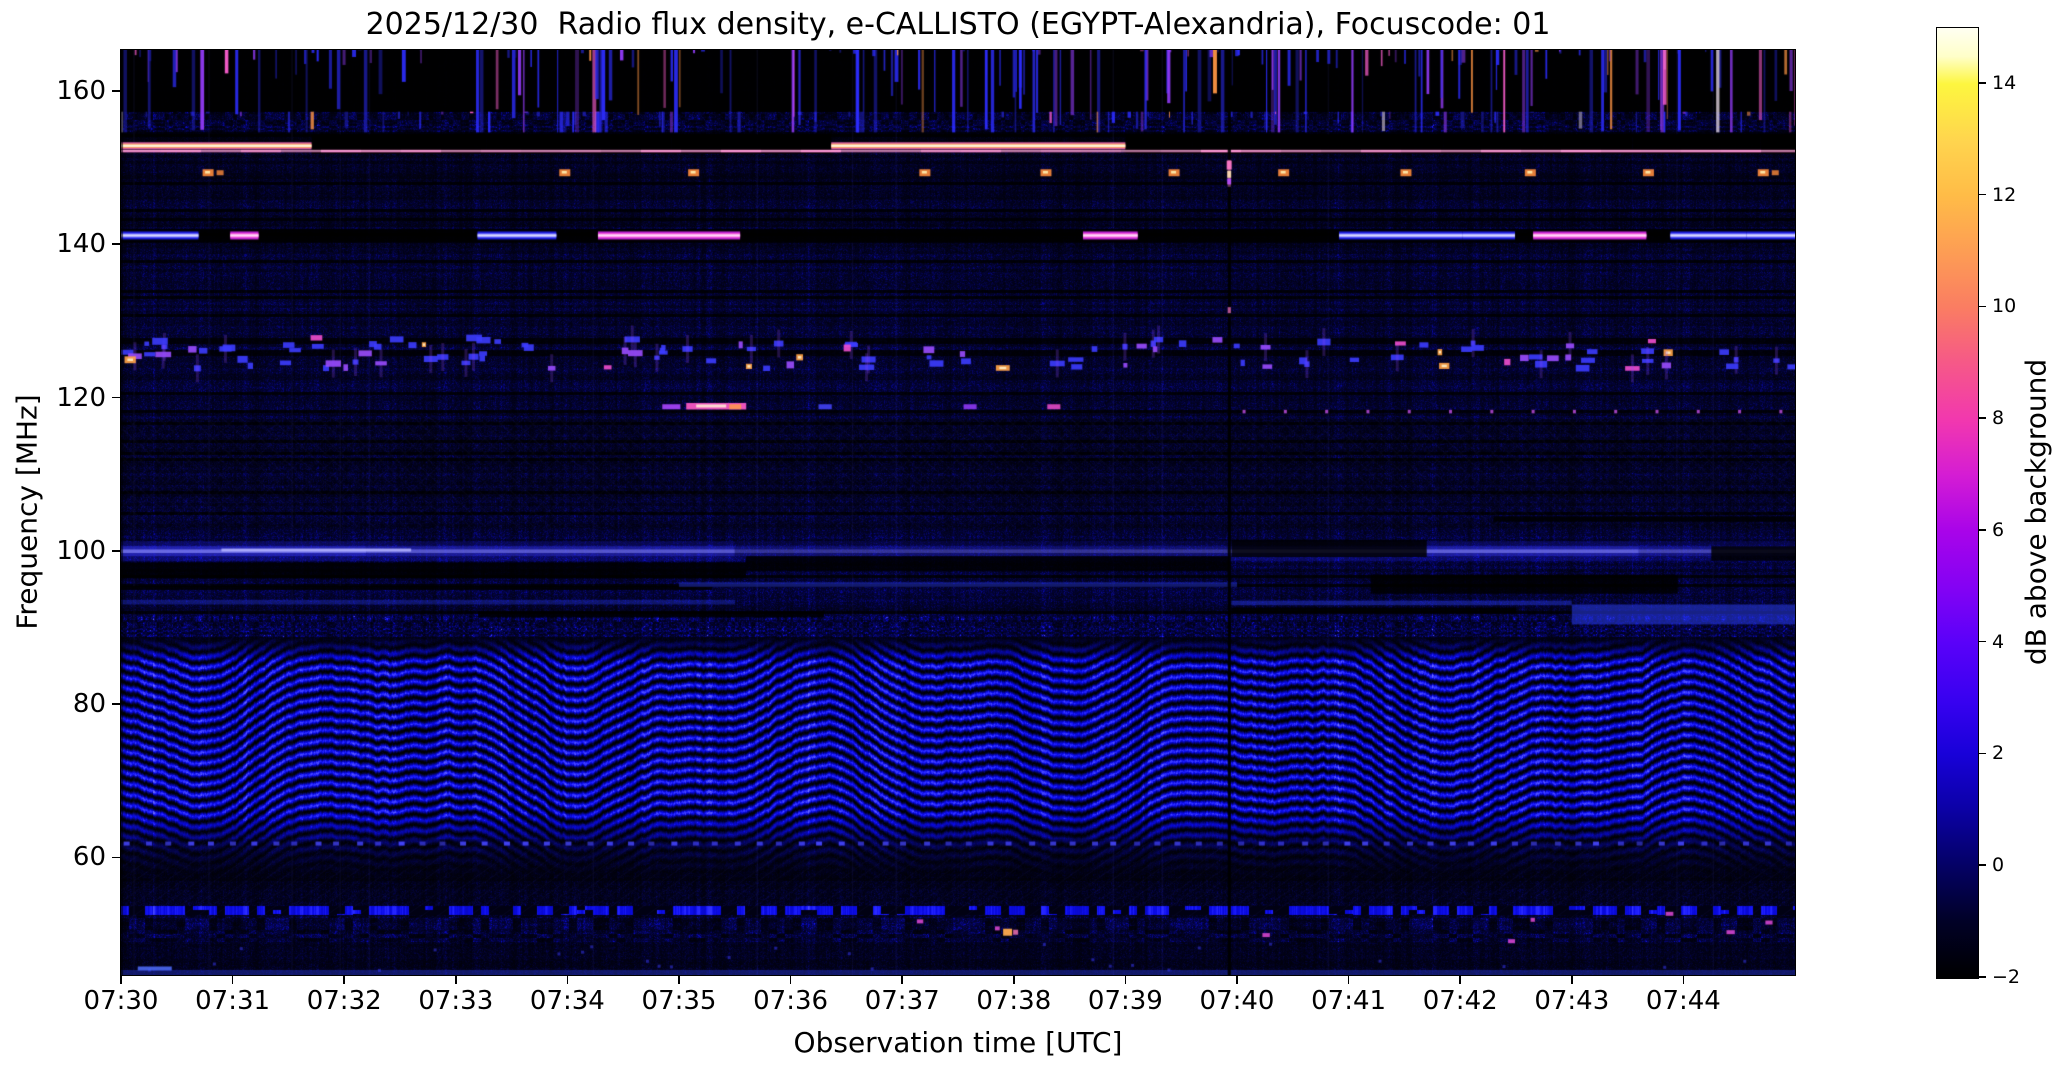  I want to click on x-tick-label: 07:38, so click(1014, 1001).